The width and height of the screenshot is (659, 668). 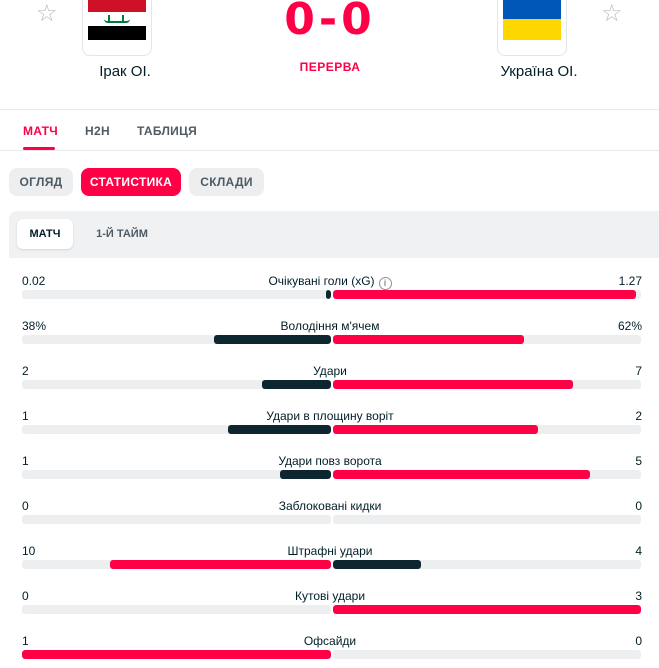 I want to click on stat-label: Удари в площину воріт, so click(x=330, y=416).